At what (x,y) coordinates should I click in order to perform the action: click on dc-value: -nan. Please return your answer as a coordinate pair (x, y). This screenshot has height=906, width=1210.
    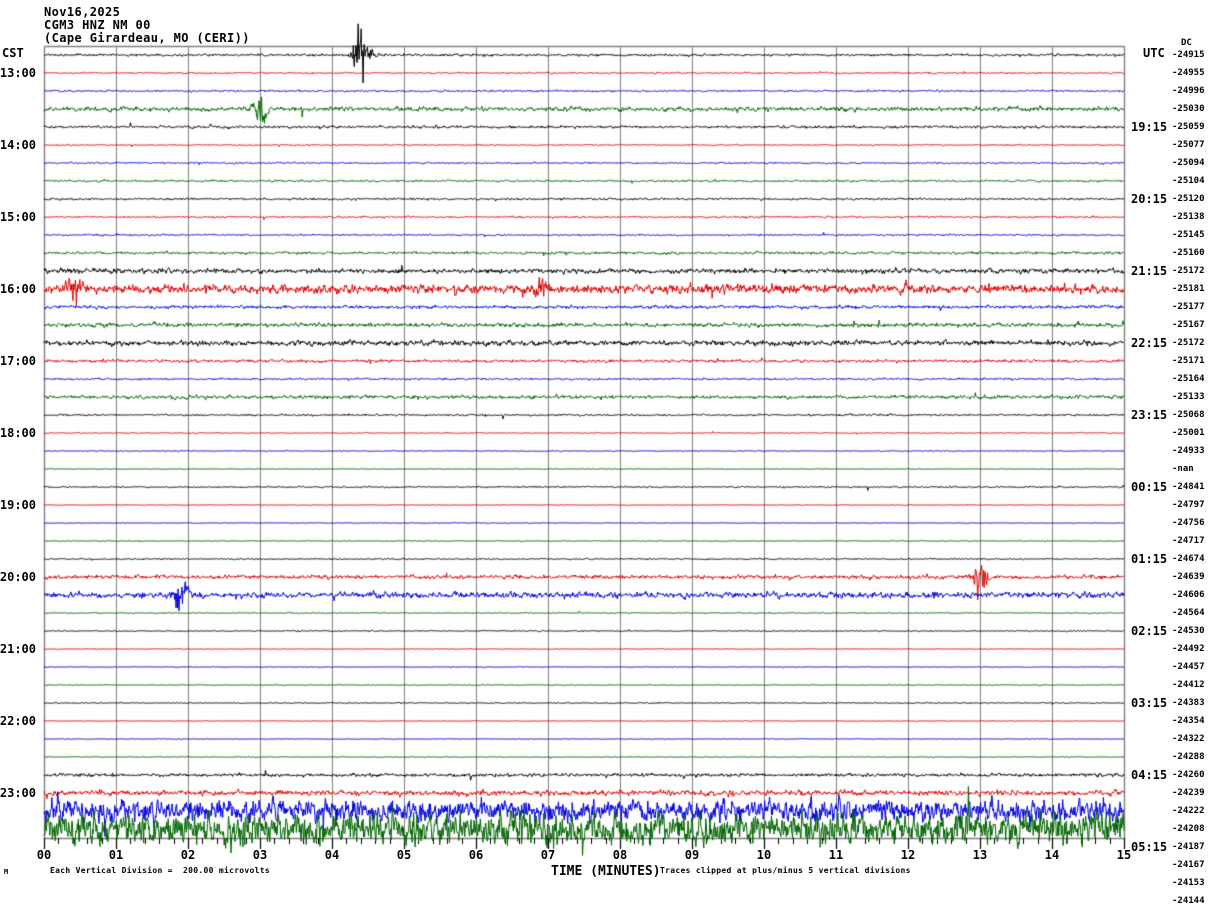
    Looking at the image, I should click on (1183, 469).